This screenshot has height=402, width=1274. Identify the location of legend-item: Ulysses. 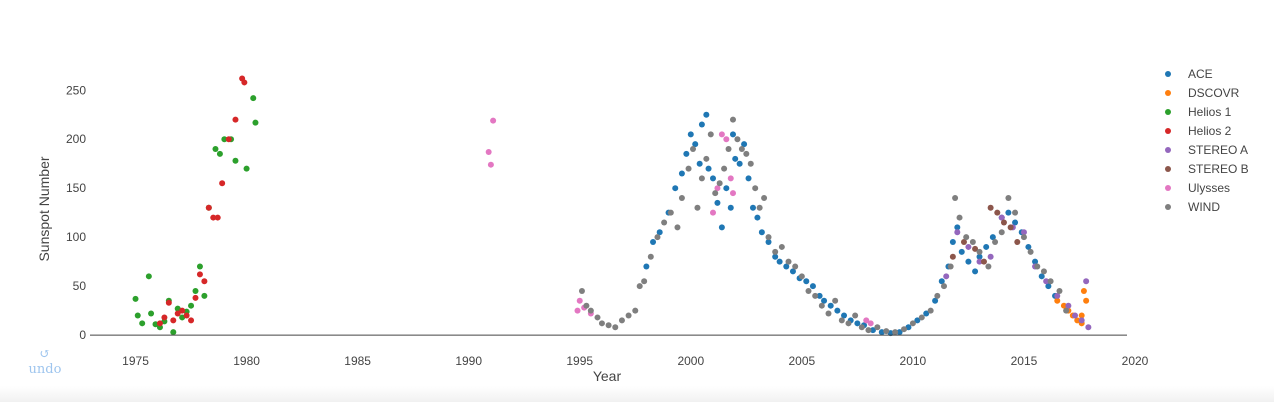
(1197, 188).